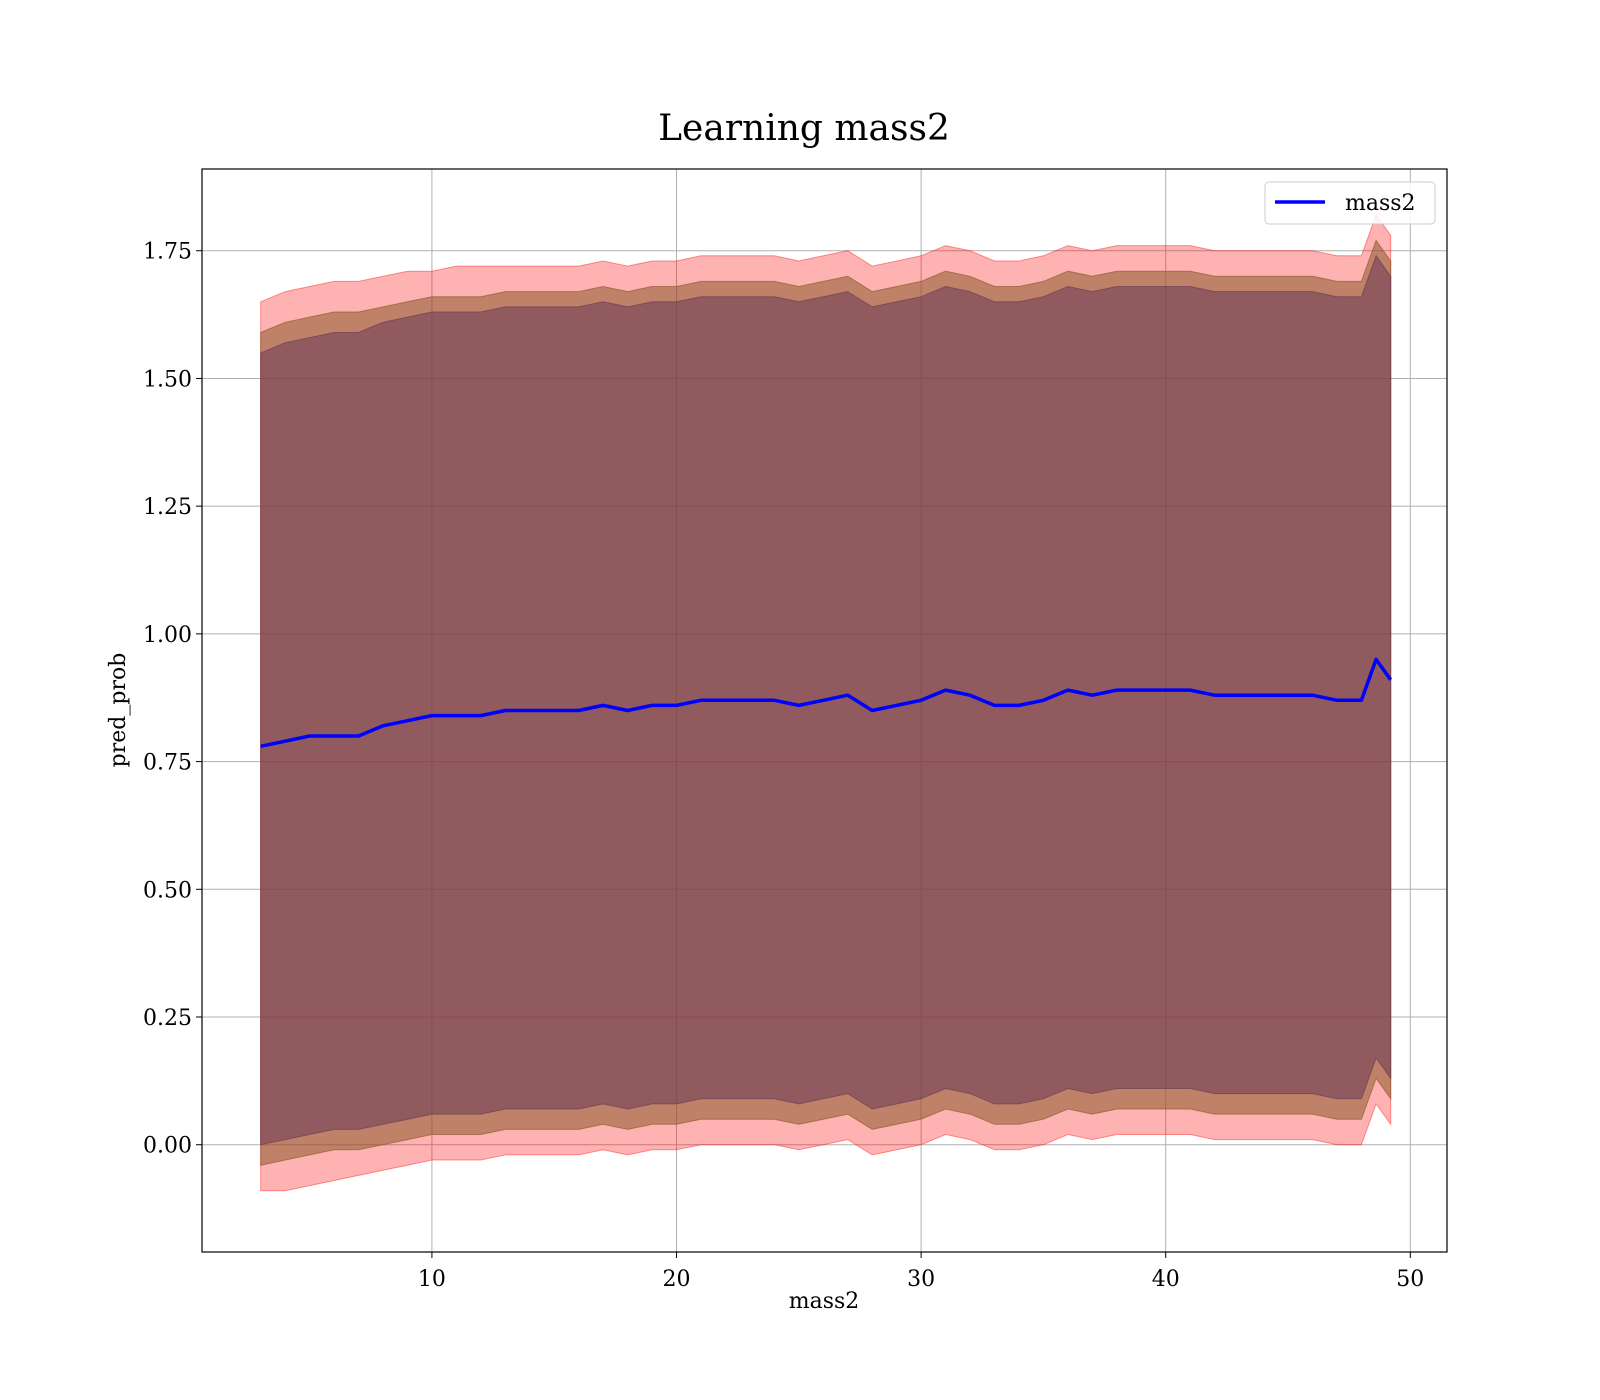 The width and height of the screenshot is (1600, 1400). Describe the element at coordinates (921, 1279) in the screenshot. I see `x-tick-label: 30` at that location.